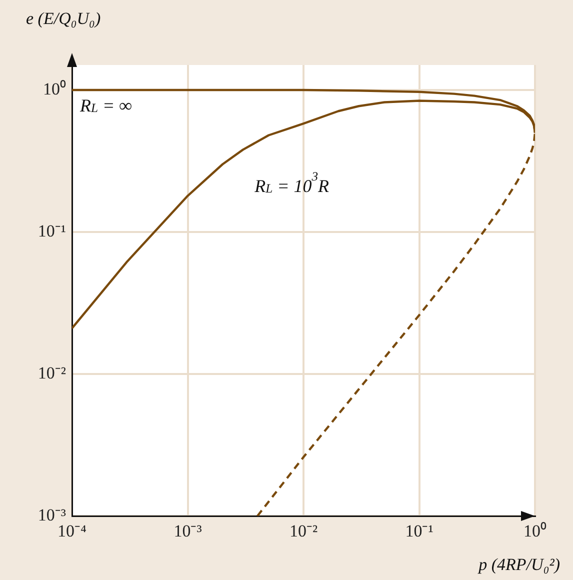 This screenshot has width=573, height=580. Describe the element at coordinates (419, 531) in the screenshot. I see `x-tick-label: 10⁻¹` at that location.